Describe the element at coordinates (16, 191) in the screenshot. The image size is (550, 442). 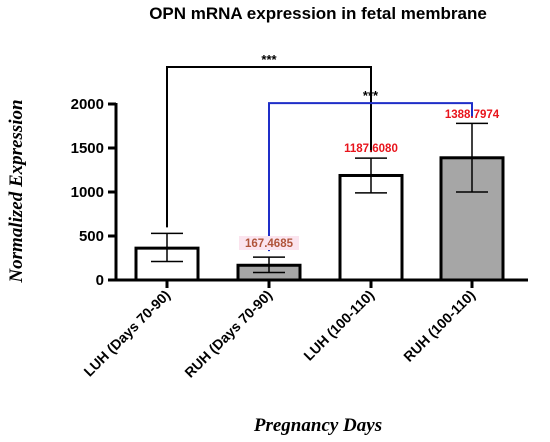
I see `y-axis-title: Normalized Expression` at that location.